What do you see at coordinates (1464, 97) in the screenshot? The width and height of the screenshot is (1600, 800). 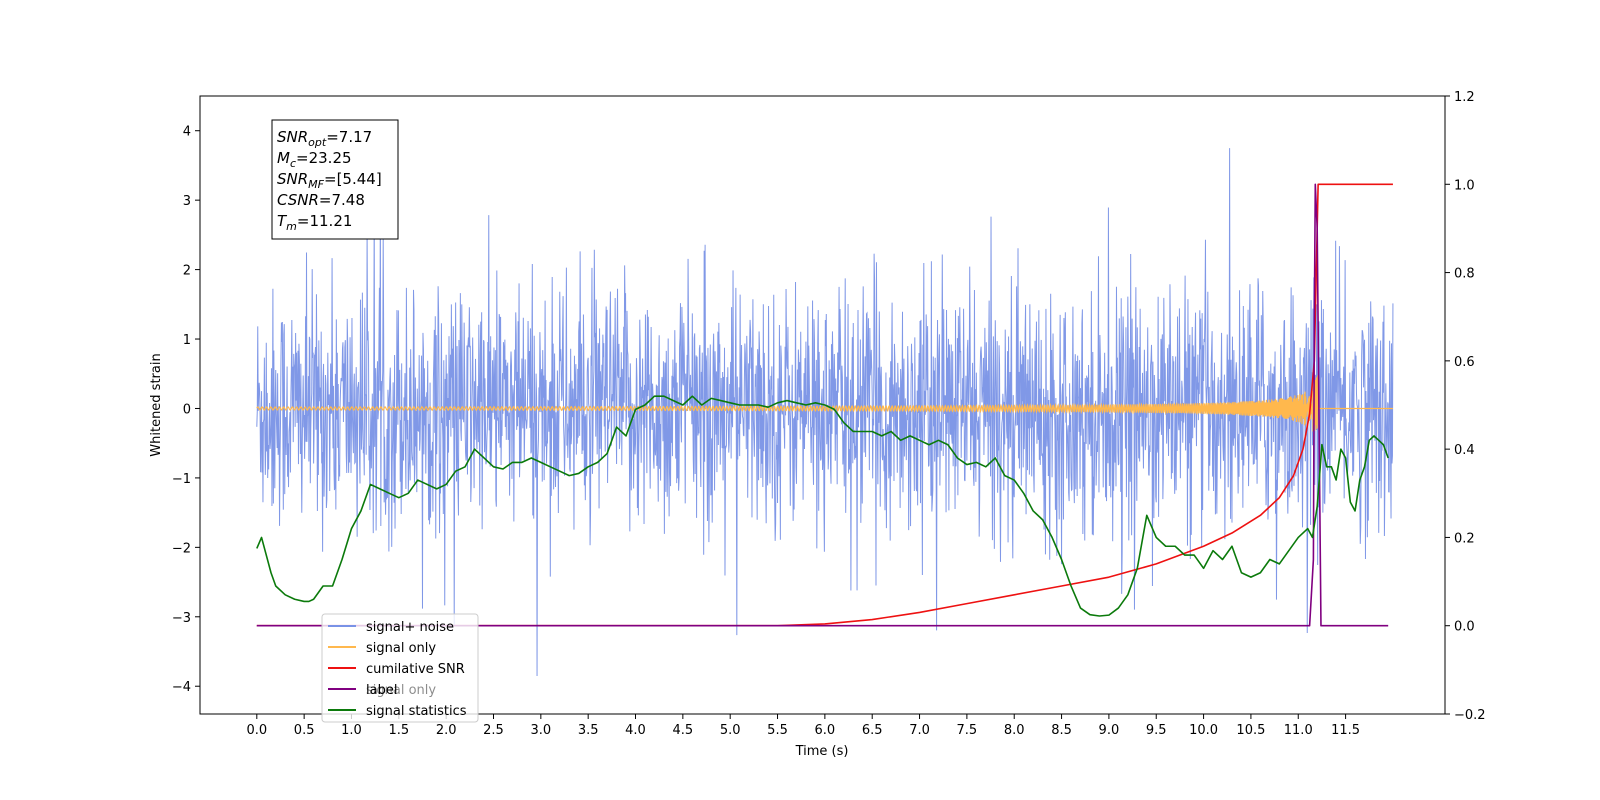 I see `y-right-tick-label: 1.2` at bounding box center [1464, 97].